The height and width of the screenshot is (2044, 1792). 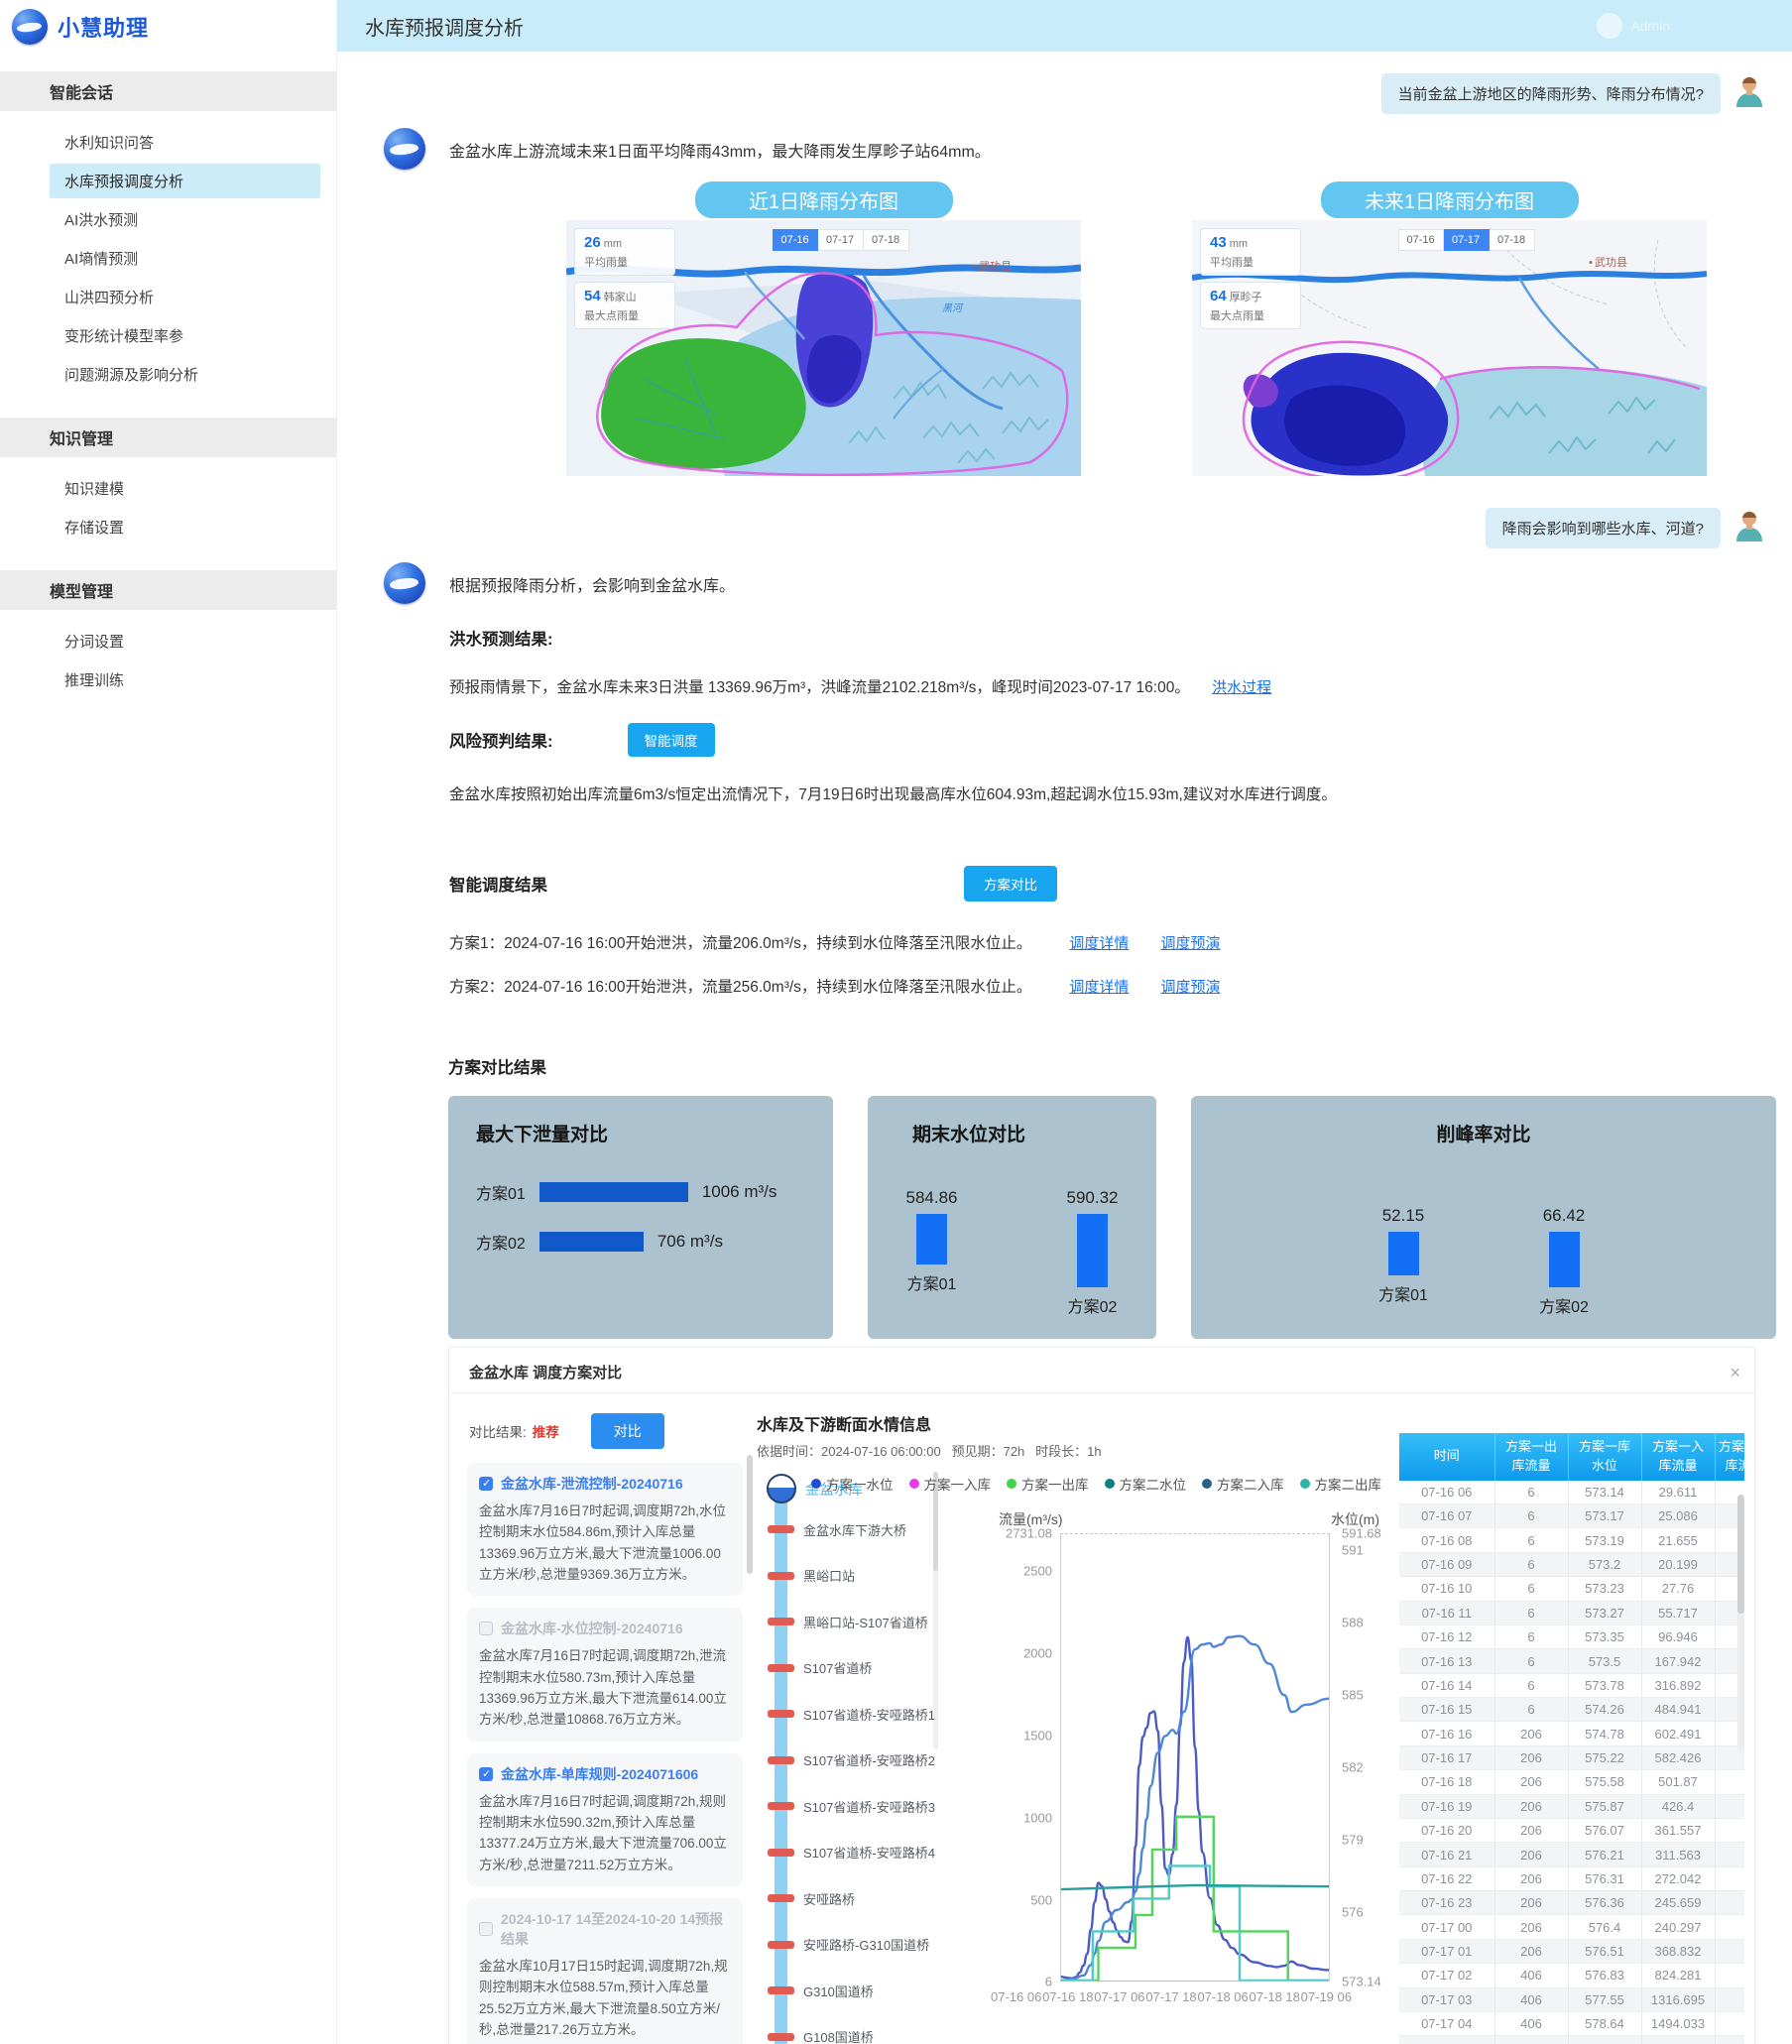 I want to click on table-row: 07-16 13 6 573.5 167.942, so click(x=1572, y=1661).